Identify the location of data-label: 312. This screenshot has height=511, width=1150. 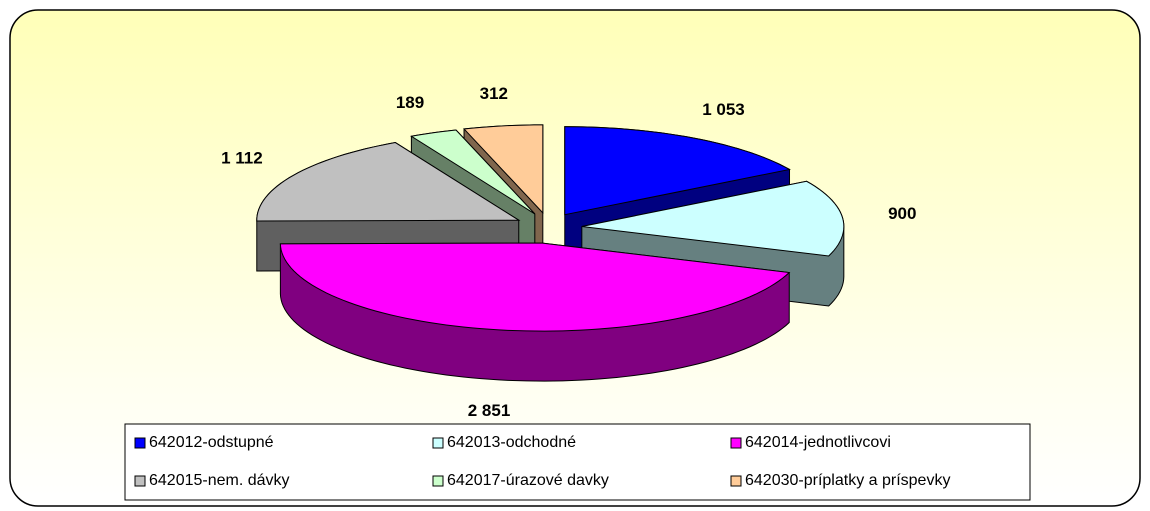
(494, 93).